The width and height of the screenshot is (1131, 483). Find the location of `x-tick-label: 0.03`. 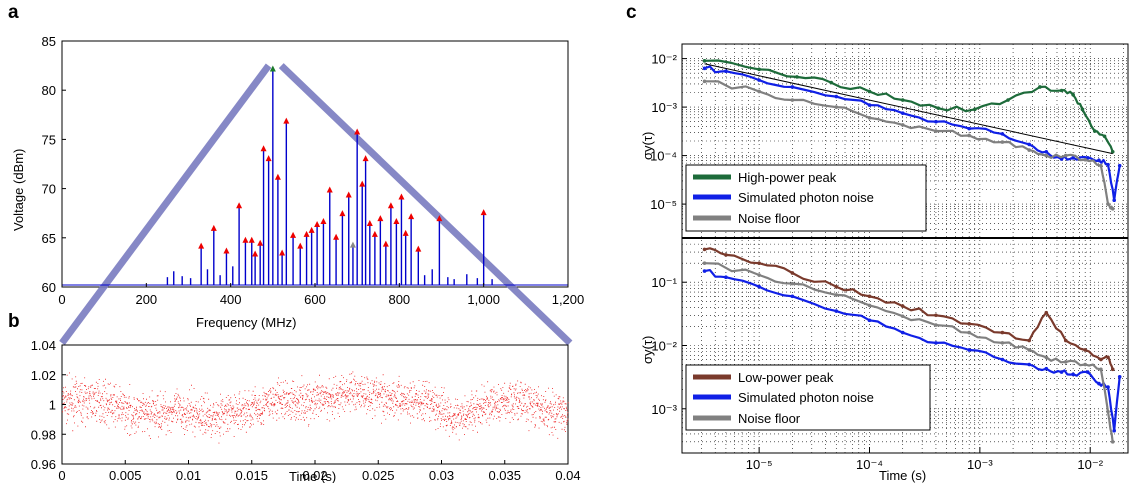

x-tick-label: 0.03 is located at coordinates (441, 475).